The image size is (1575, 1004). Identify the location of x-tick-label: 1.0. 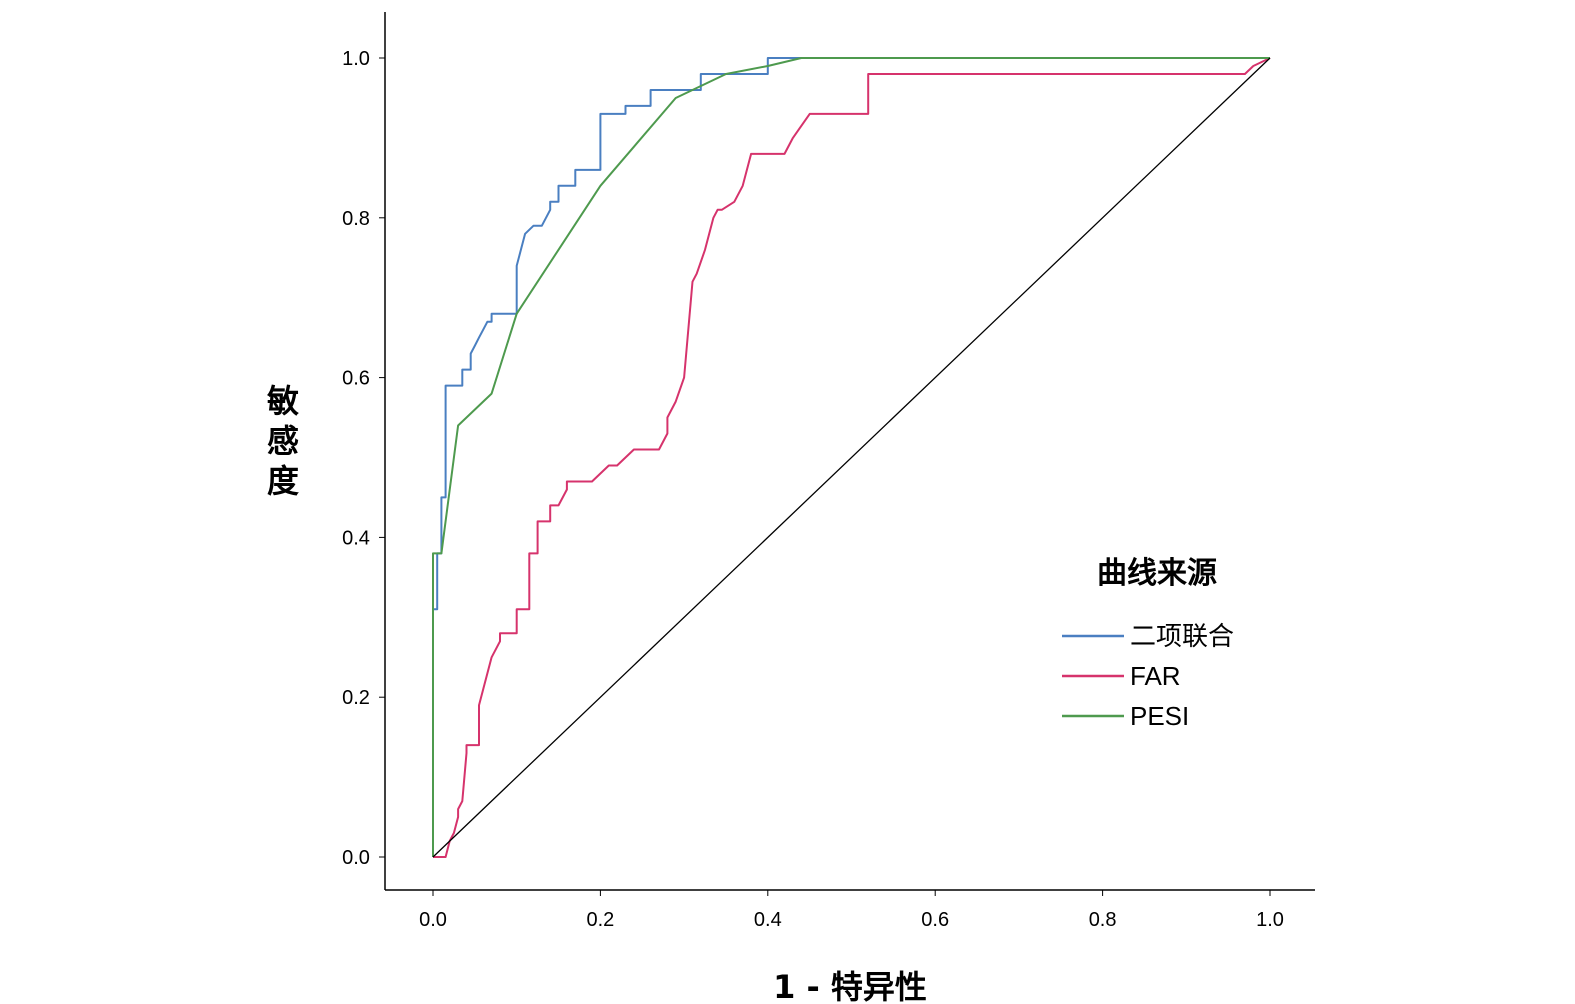
(1270, 920).